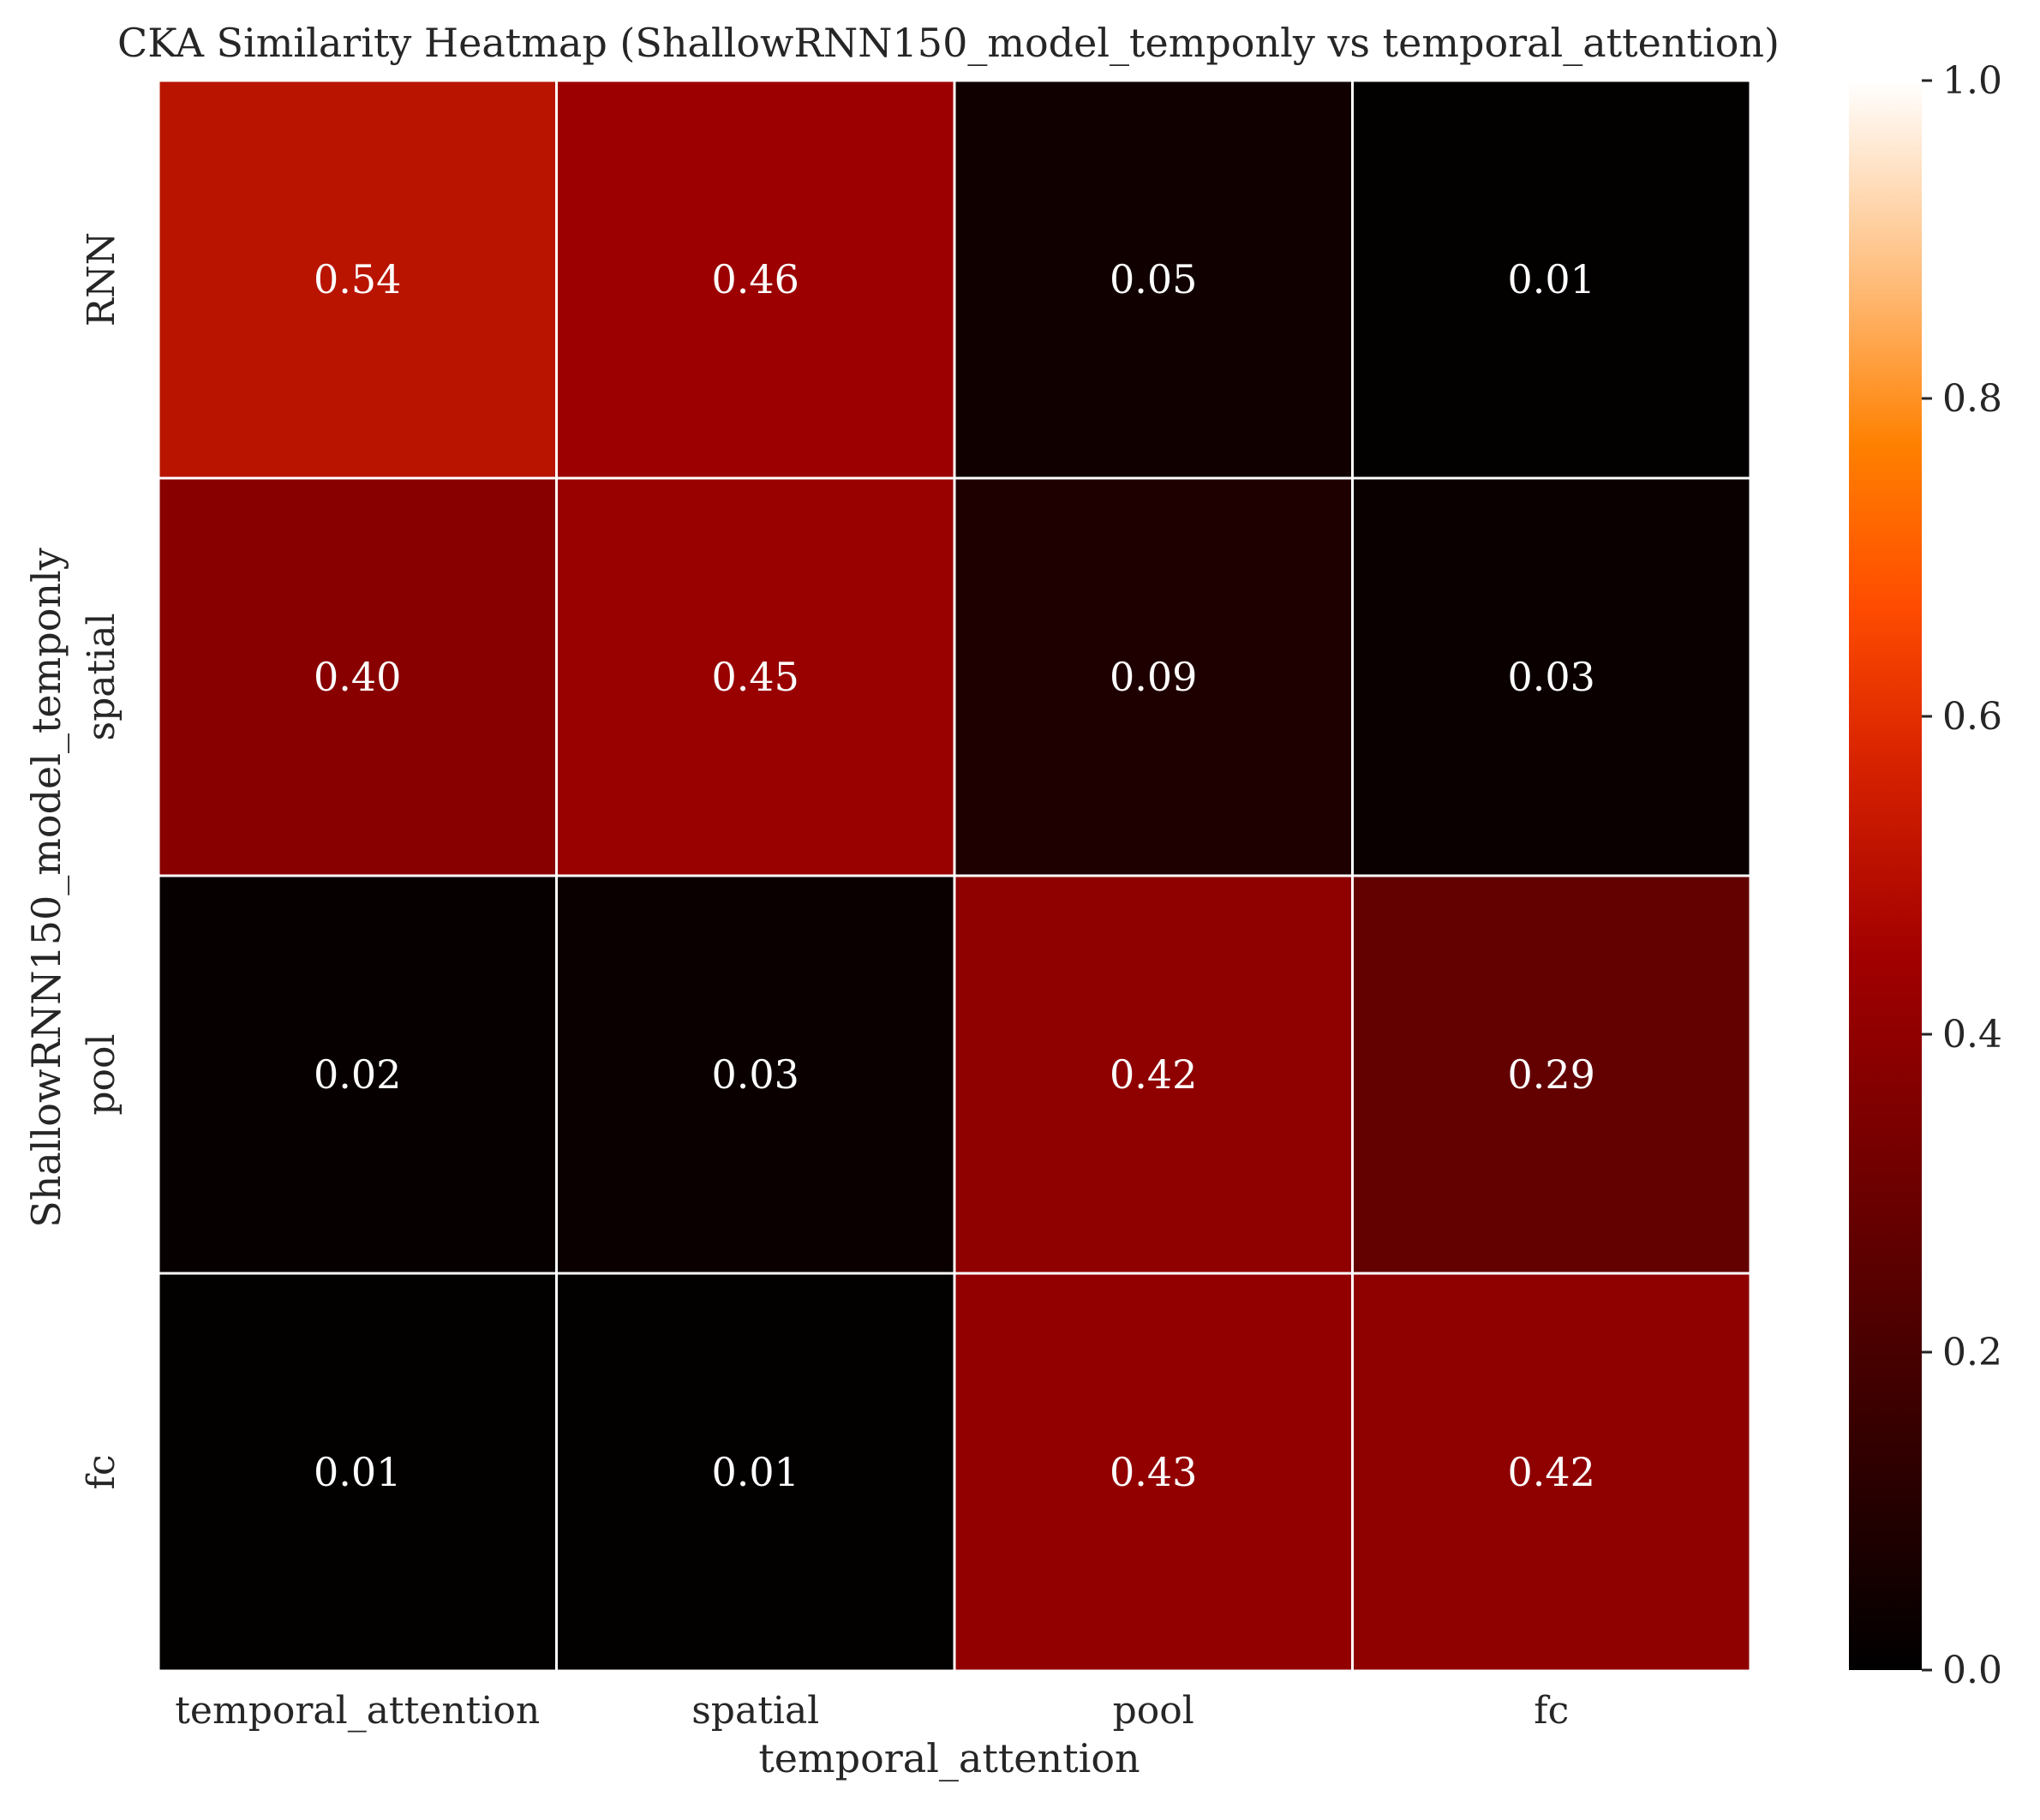 Image resolution: width=2040 pixels, height=1820 pixels. Describe the element at coordinates (1972, 399) in the screenshot. I see `colorbar-tick-label: 0.8` at that location.